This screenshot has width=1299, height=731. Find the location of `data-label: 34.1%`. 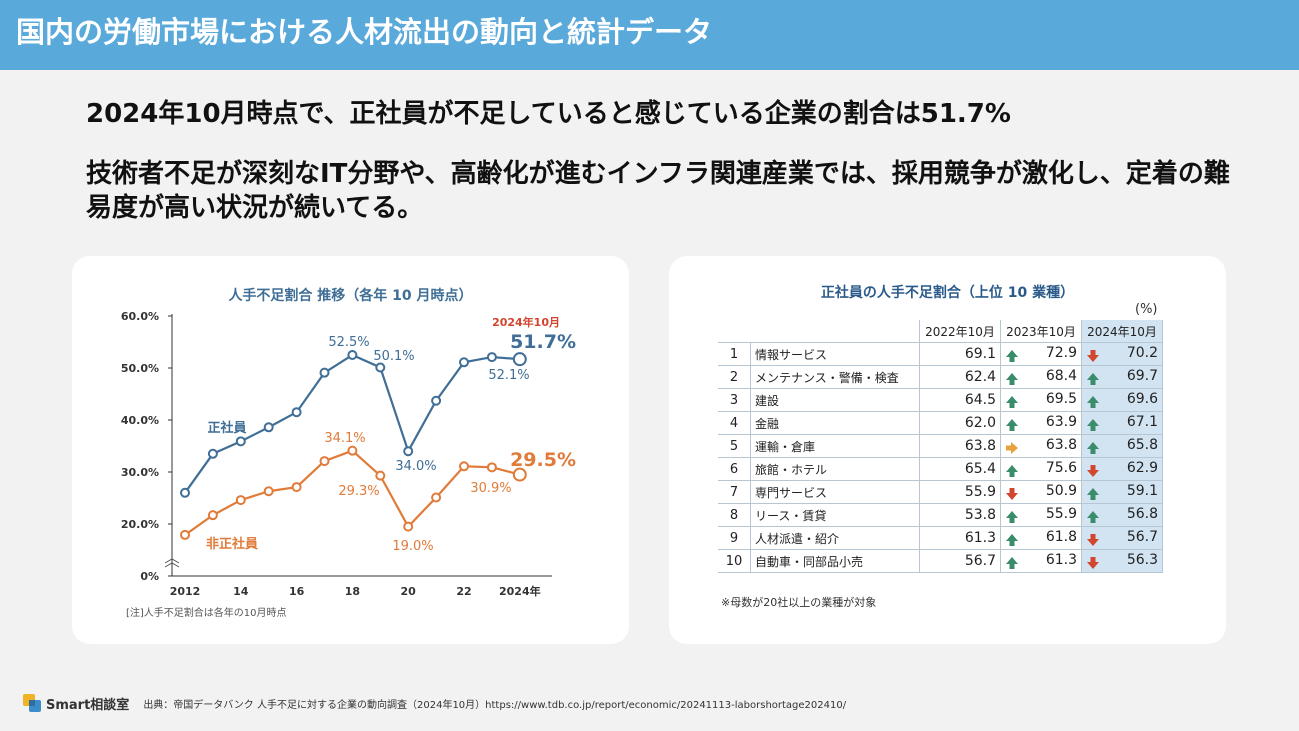

data-label: 34.1% is located at coordinates (344, 438).